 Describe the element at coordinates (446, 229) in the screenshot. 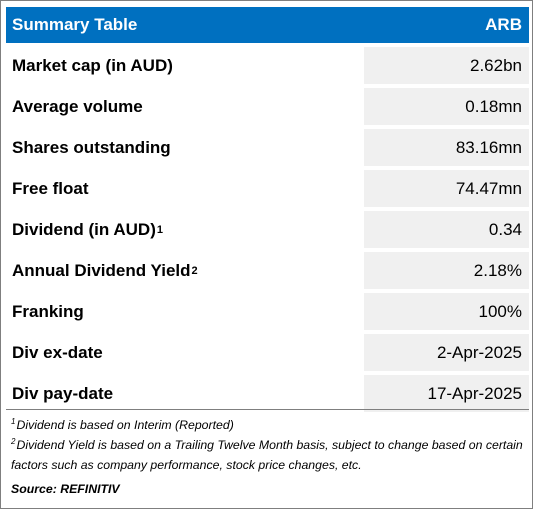

I see `row-value: 0.34` at that location.